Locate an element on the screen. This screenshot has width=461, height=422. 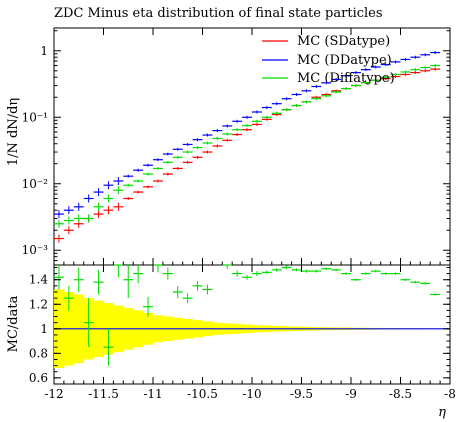
x-tick-label: -11 is located at coordinates (152, 394).